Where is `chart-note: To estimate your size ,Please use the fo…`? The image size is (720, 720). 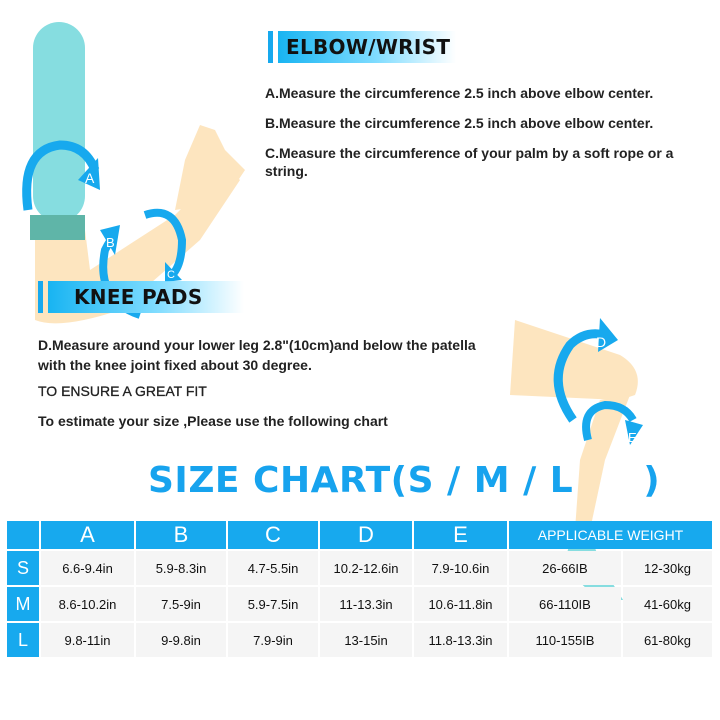 chart-note: To estimate your size ,Please use the fo… is located at coordinates (213, 421).